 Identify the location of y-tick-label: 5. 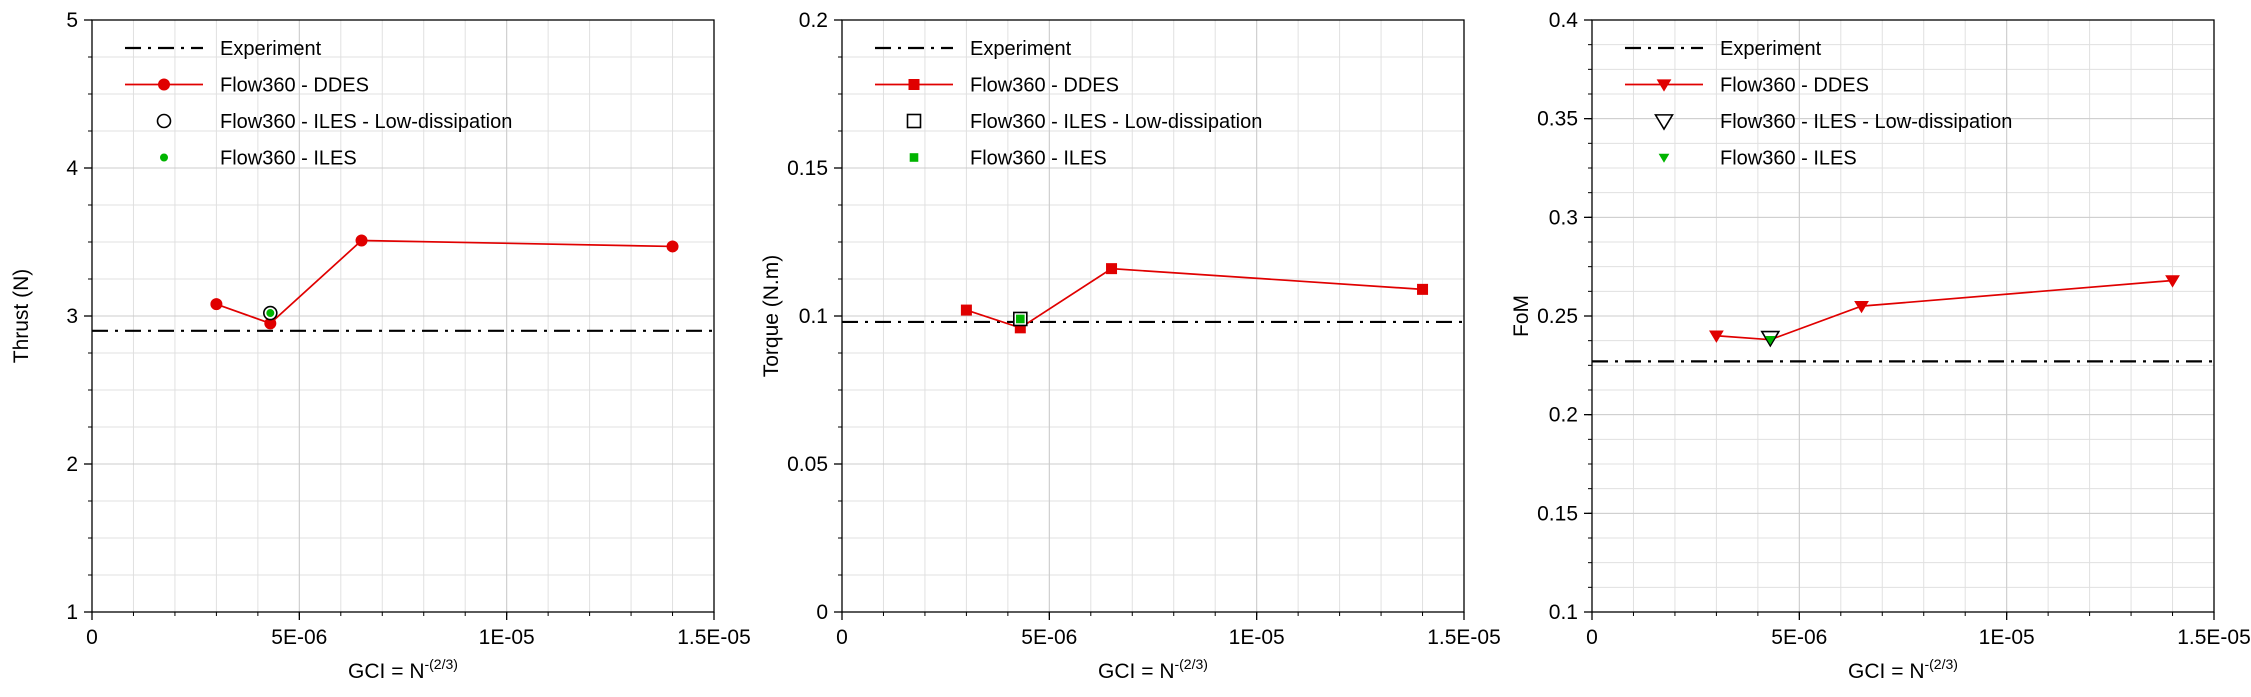
(72, 20).